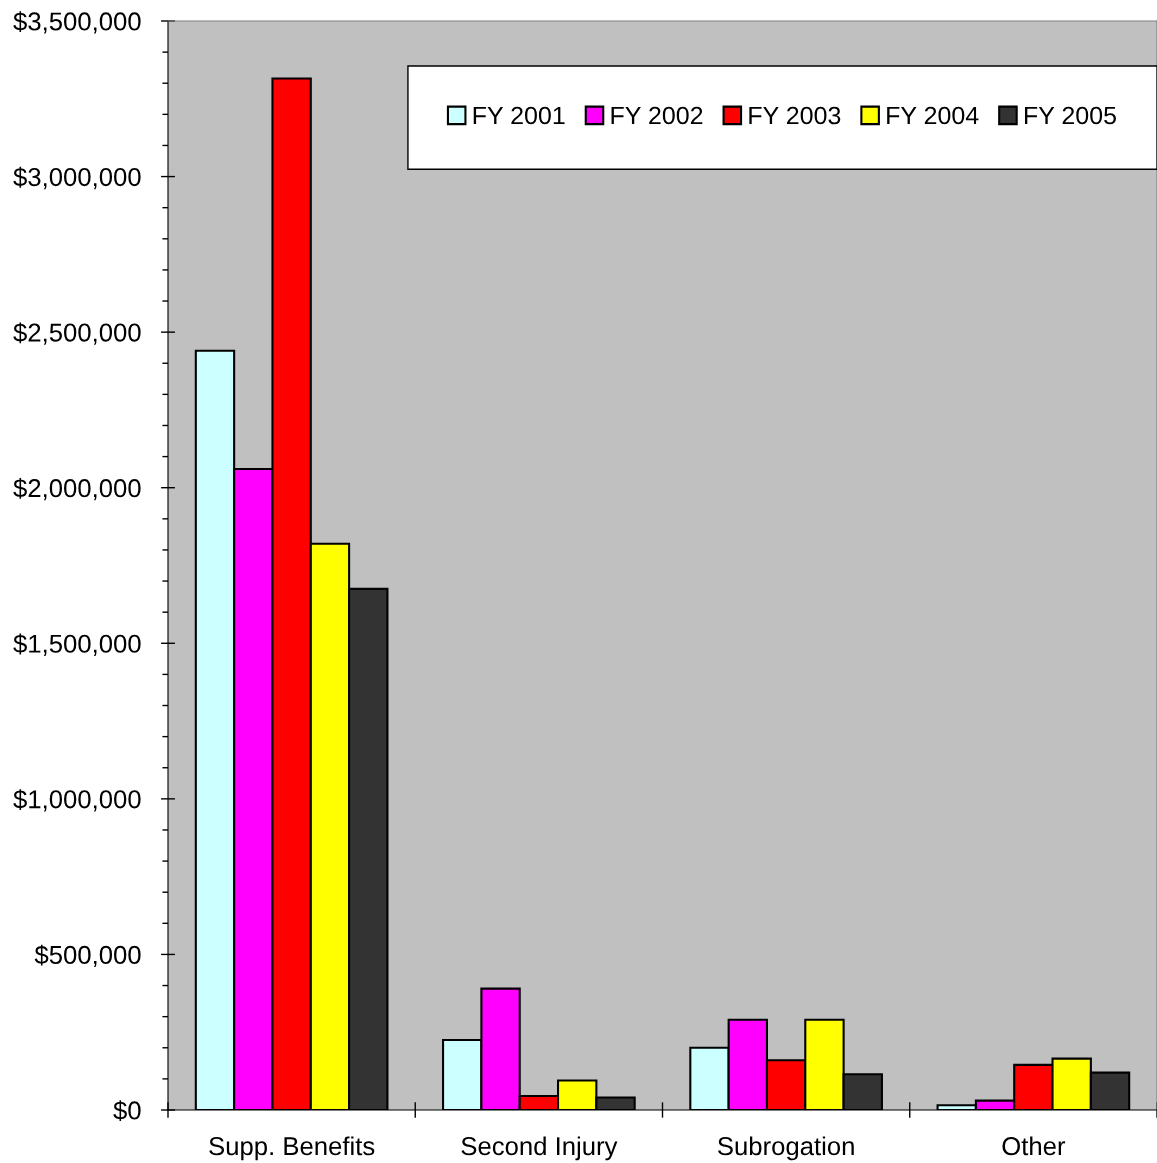  I want to click on legend-label: FY 2005, so click(1070, 115).